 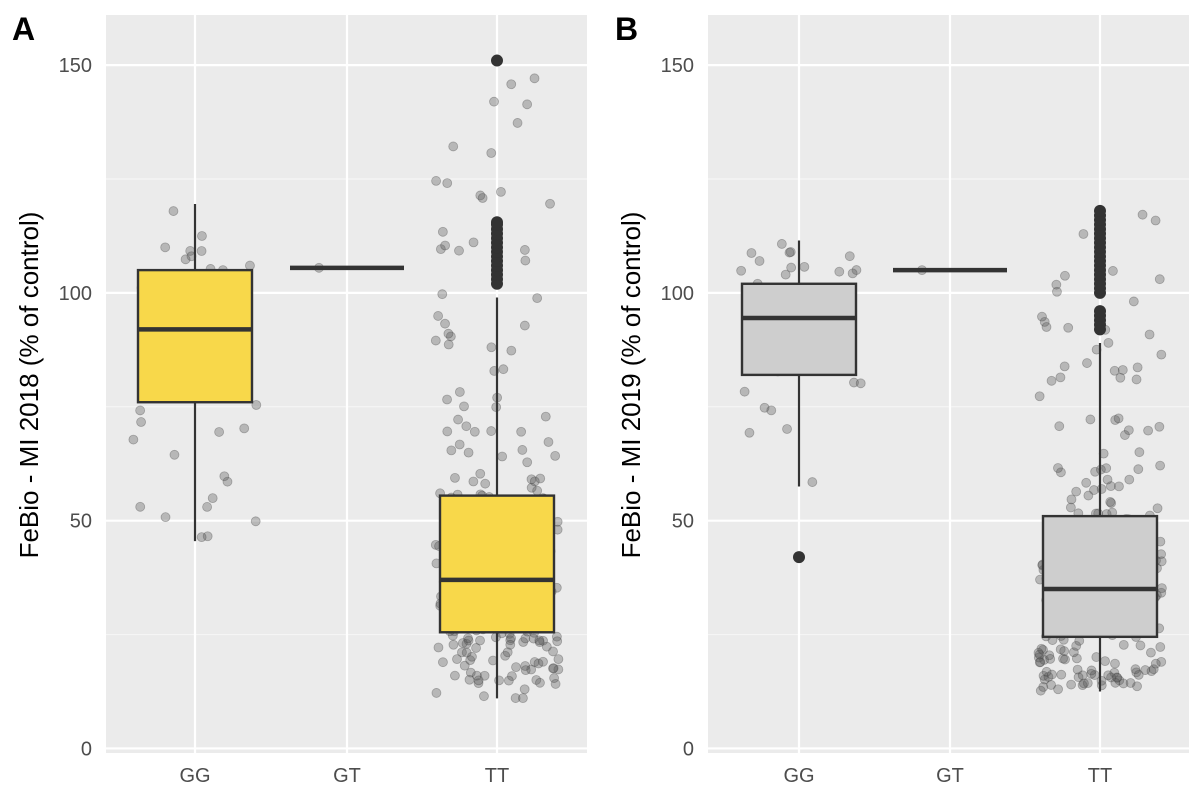 What do you see at coordinates (497, 564) in the screenshot?
I see `box-body` at bounding box center [497, 564].